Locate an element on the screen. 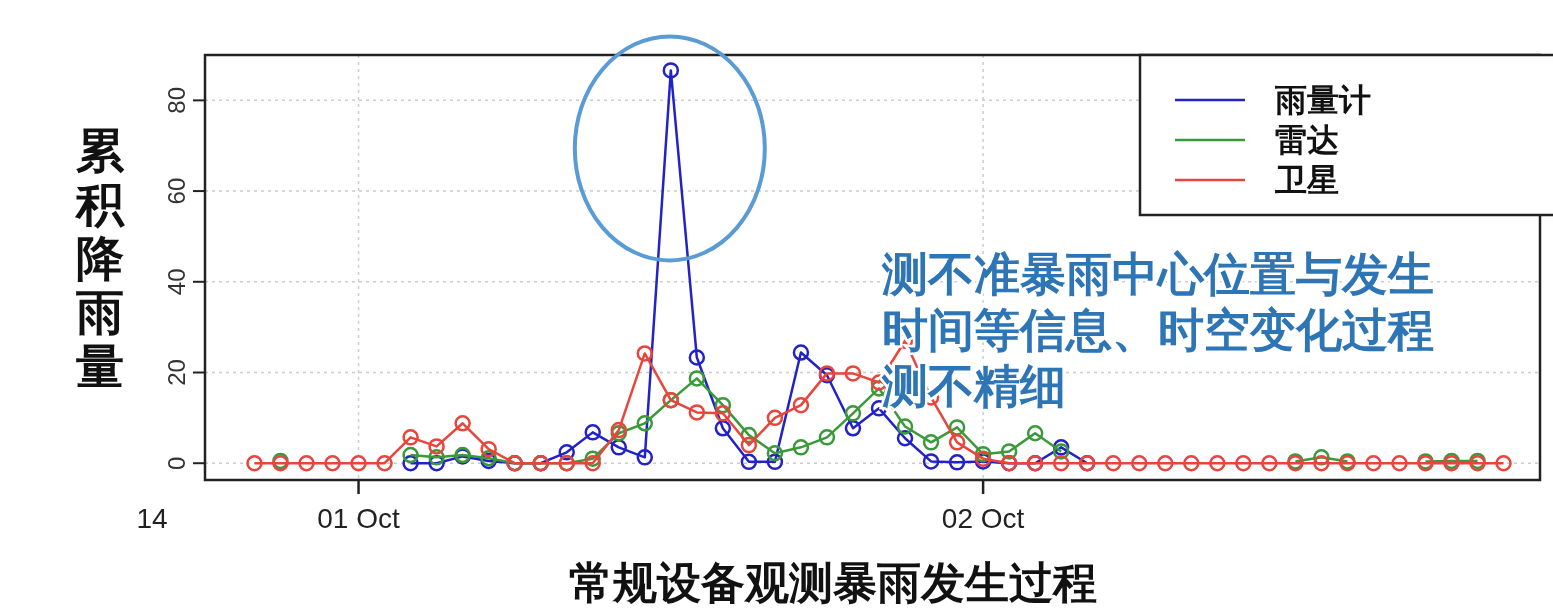 The width and height of the screenshot is (1553, 611). y-tick-label: 20 is located at coordinates (177, 372).